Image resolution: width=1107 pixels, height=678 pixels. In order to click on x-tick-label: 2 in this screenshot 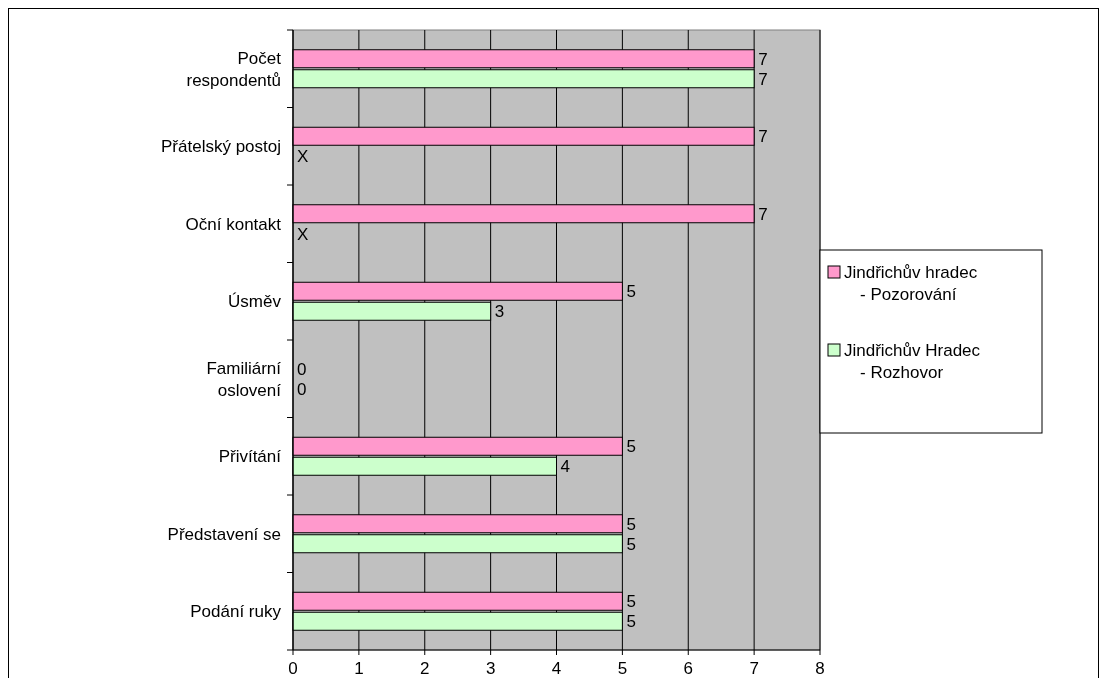, I will do `click(425, 668)`.